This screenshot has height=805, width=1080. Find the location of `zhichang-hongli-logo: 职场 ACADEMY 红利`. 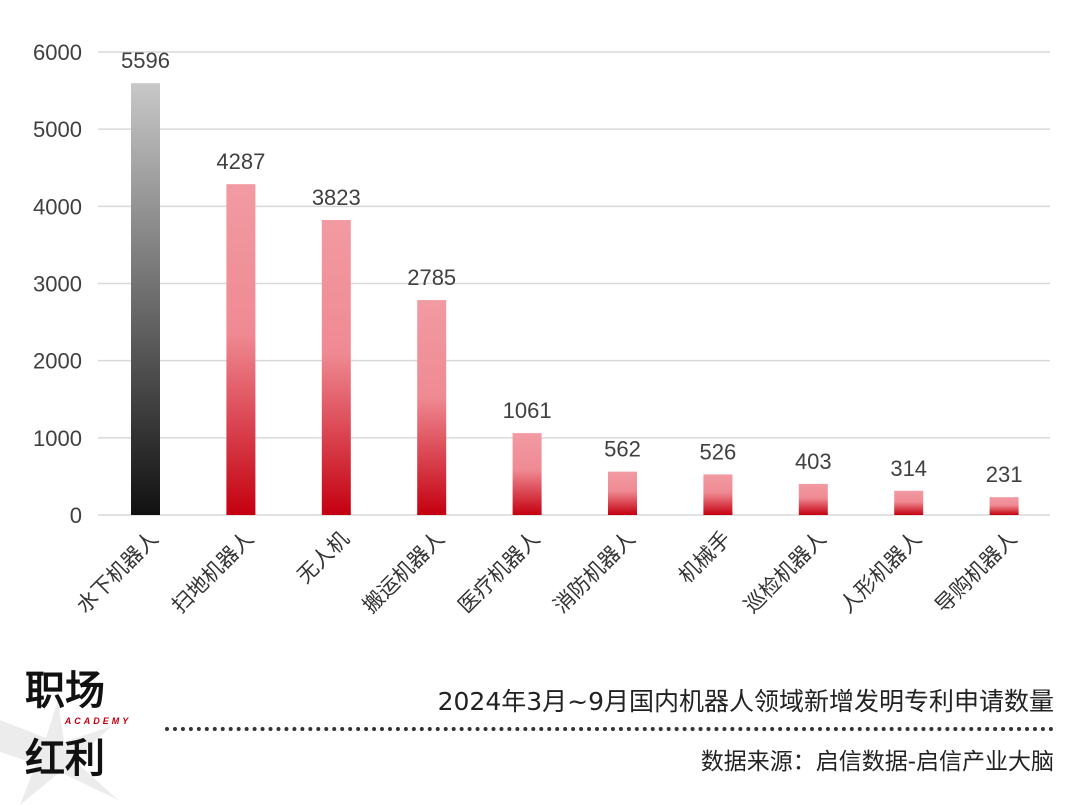

zhichang-hongli-logo: 职场 ACADEMY 红利 is located at coordinates (66, 736).